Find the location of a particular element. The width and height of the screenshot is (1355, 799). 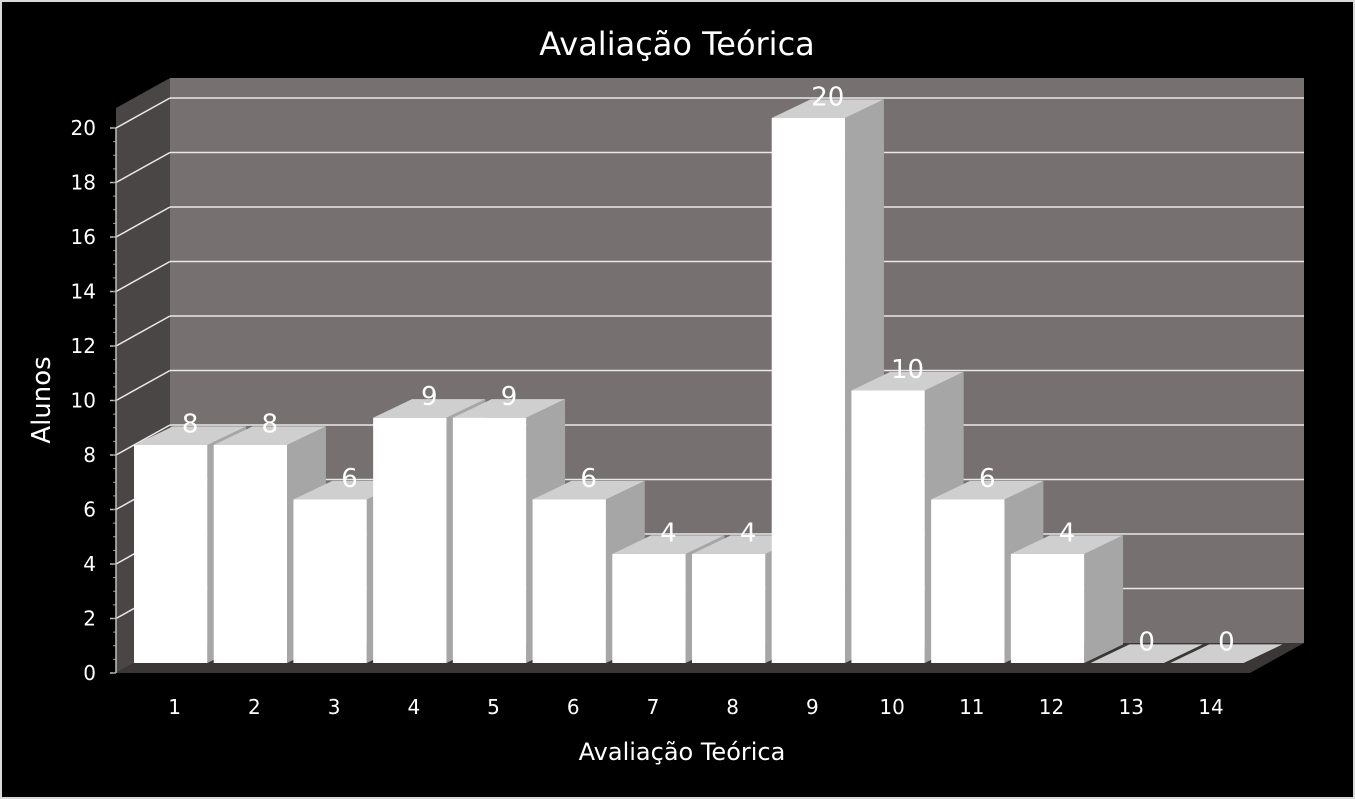

x-axis-title: Avaliação Teórica is located at coordinates (682, 752).